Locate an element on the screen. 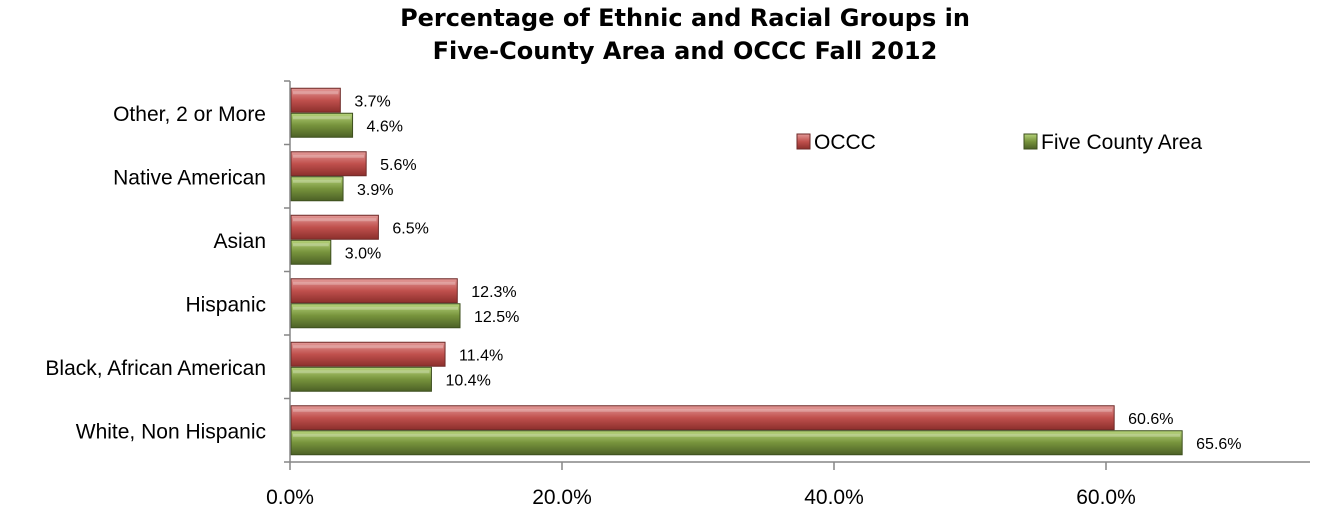 This screenshot has width=1325, height=511. data-label: 60.6% is located at coordinates (1150, 419).